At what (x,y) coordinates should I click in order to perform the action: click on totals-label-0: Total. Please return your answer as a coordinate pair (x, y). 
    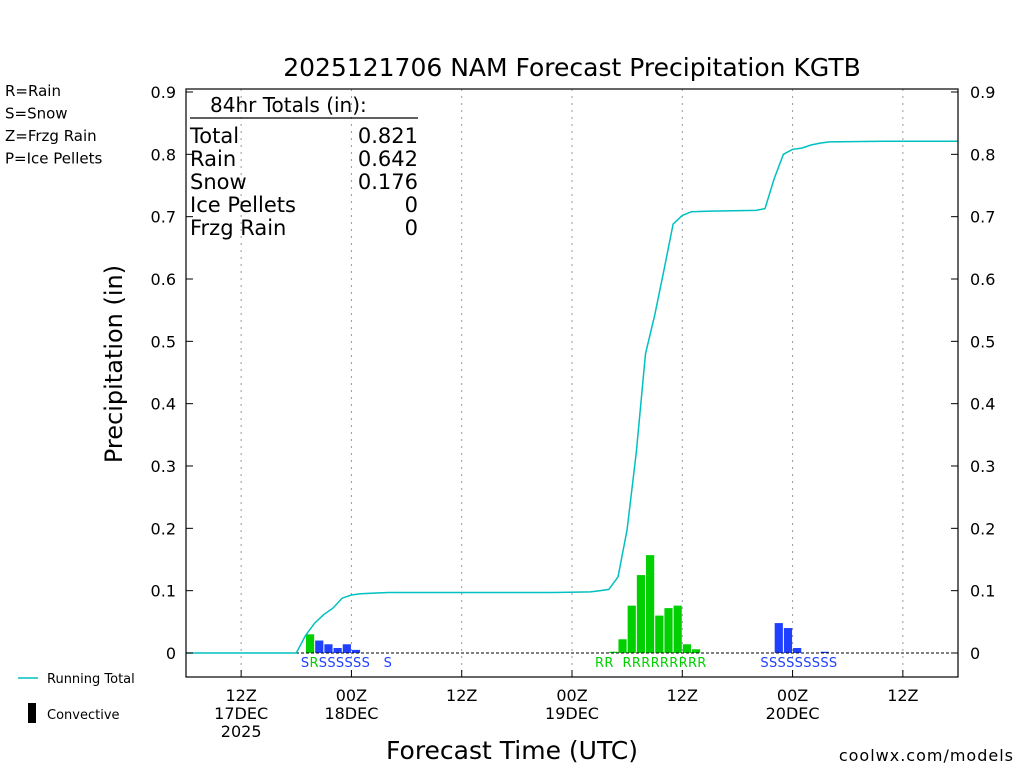
    Looking at the image, I should click on (214, 136).